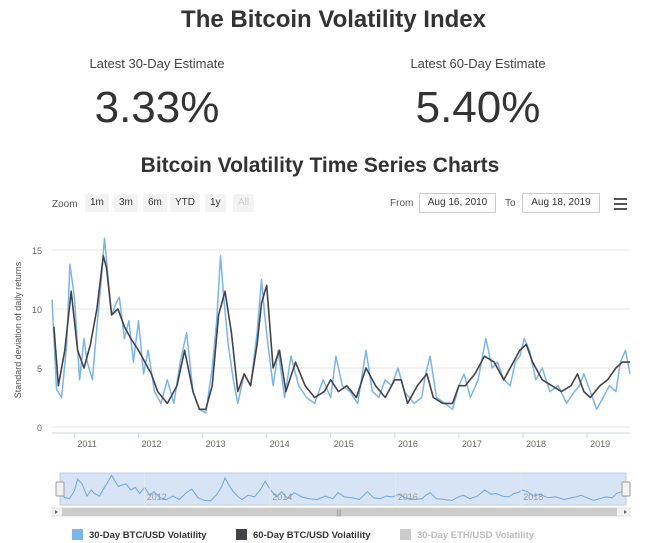 The width and height of the screenshot is (667, 543). I want to click on x-tick-label-2019: 2019, so click(600, 444).